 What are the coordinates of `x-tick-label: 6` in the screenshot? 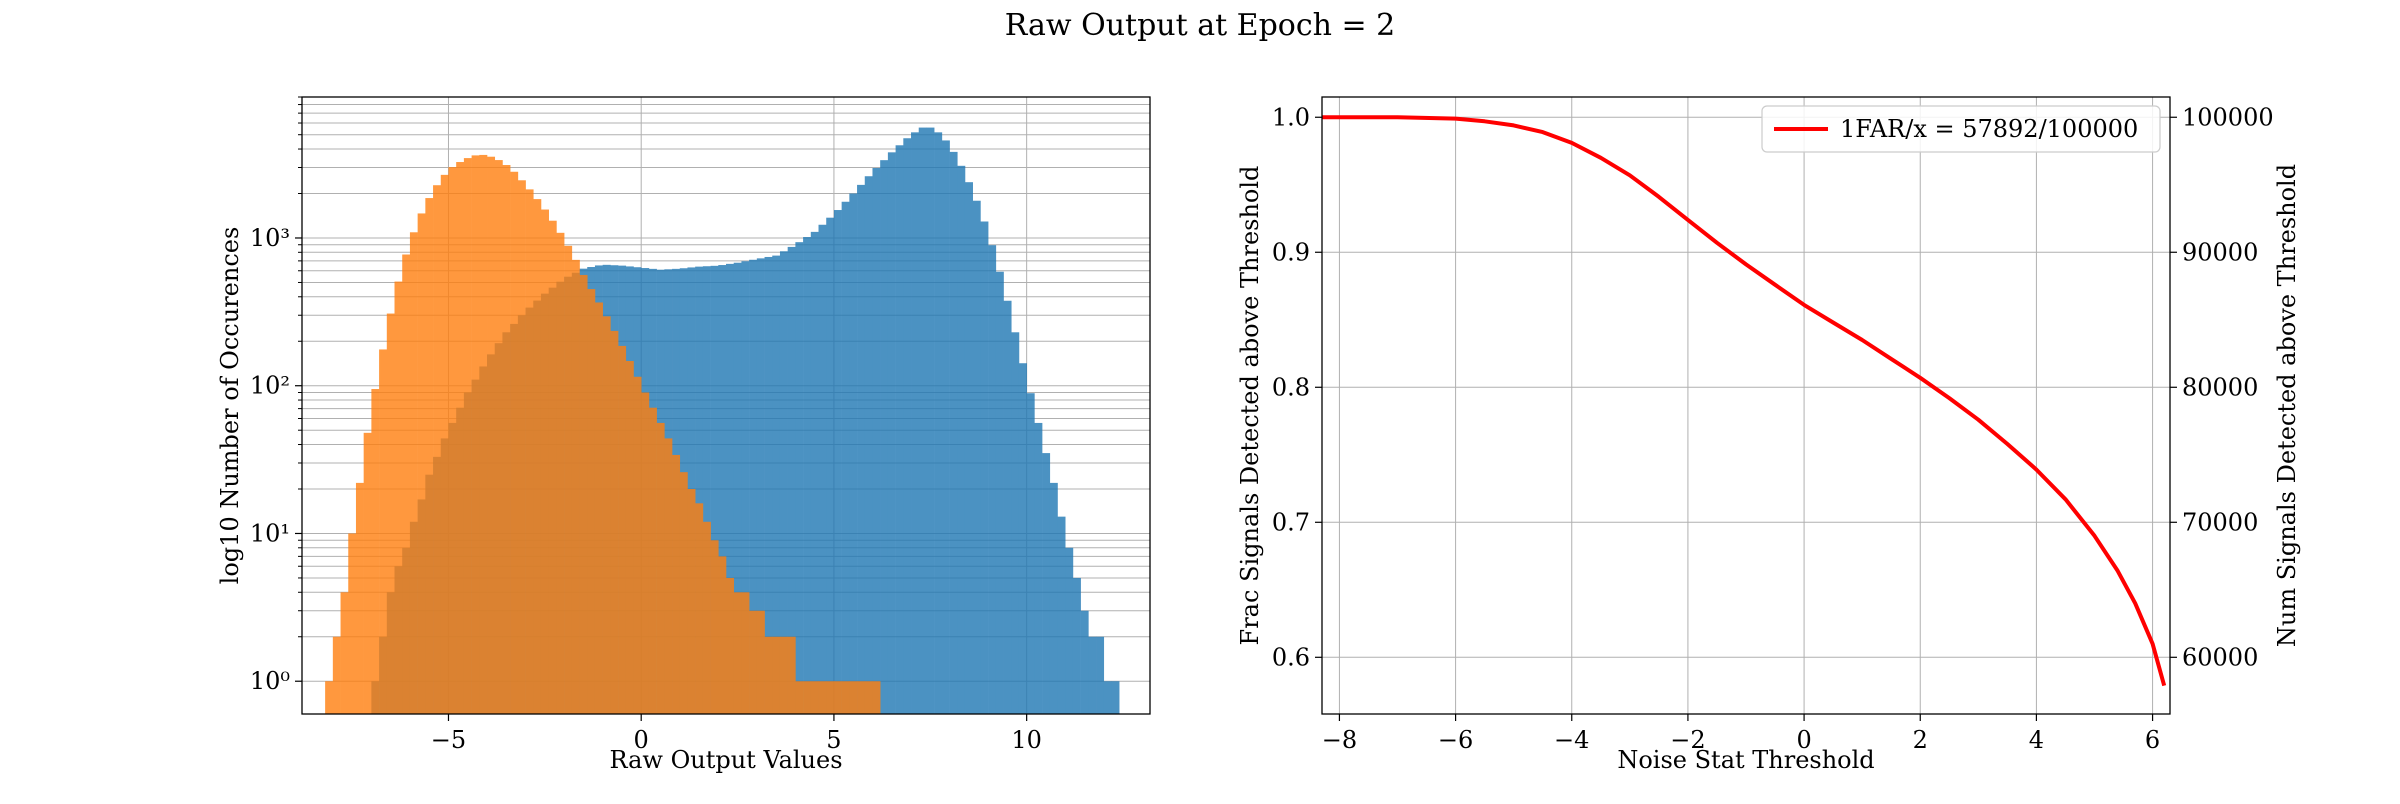 It's located at (2152, 740).